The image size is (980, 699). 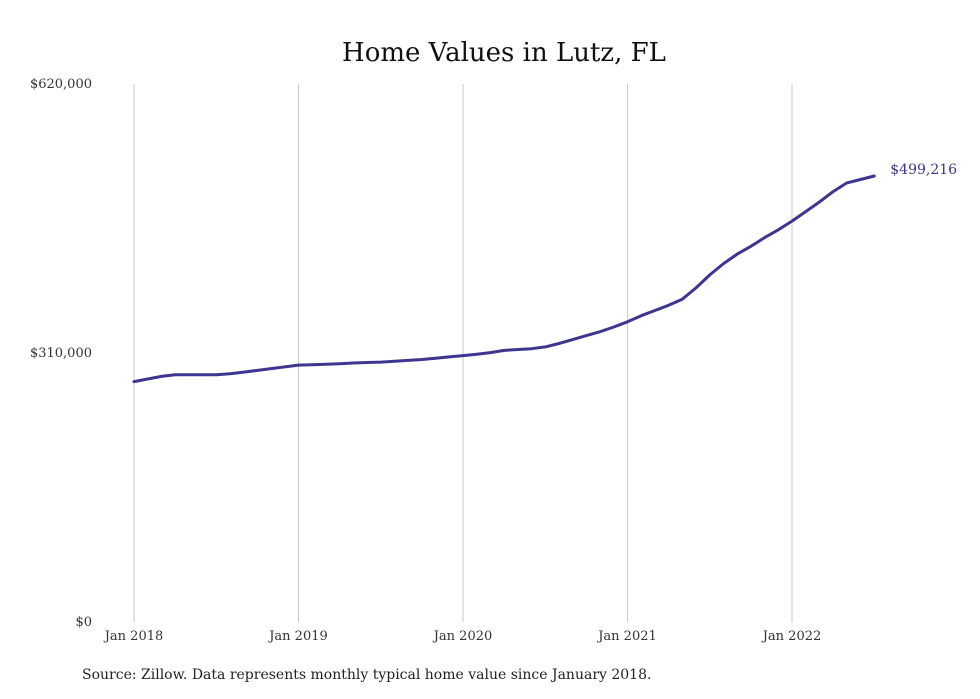 I want to click on x-axis-ticks: Jan 2018 Jan 2019 Jan 2020 Jan 2021 Jan 2022, so click(x=462, y=636).